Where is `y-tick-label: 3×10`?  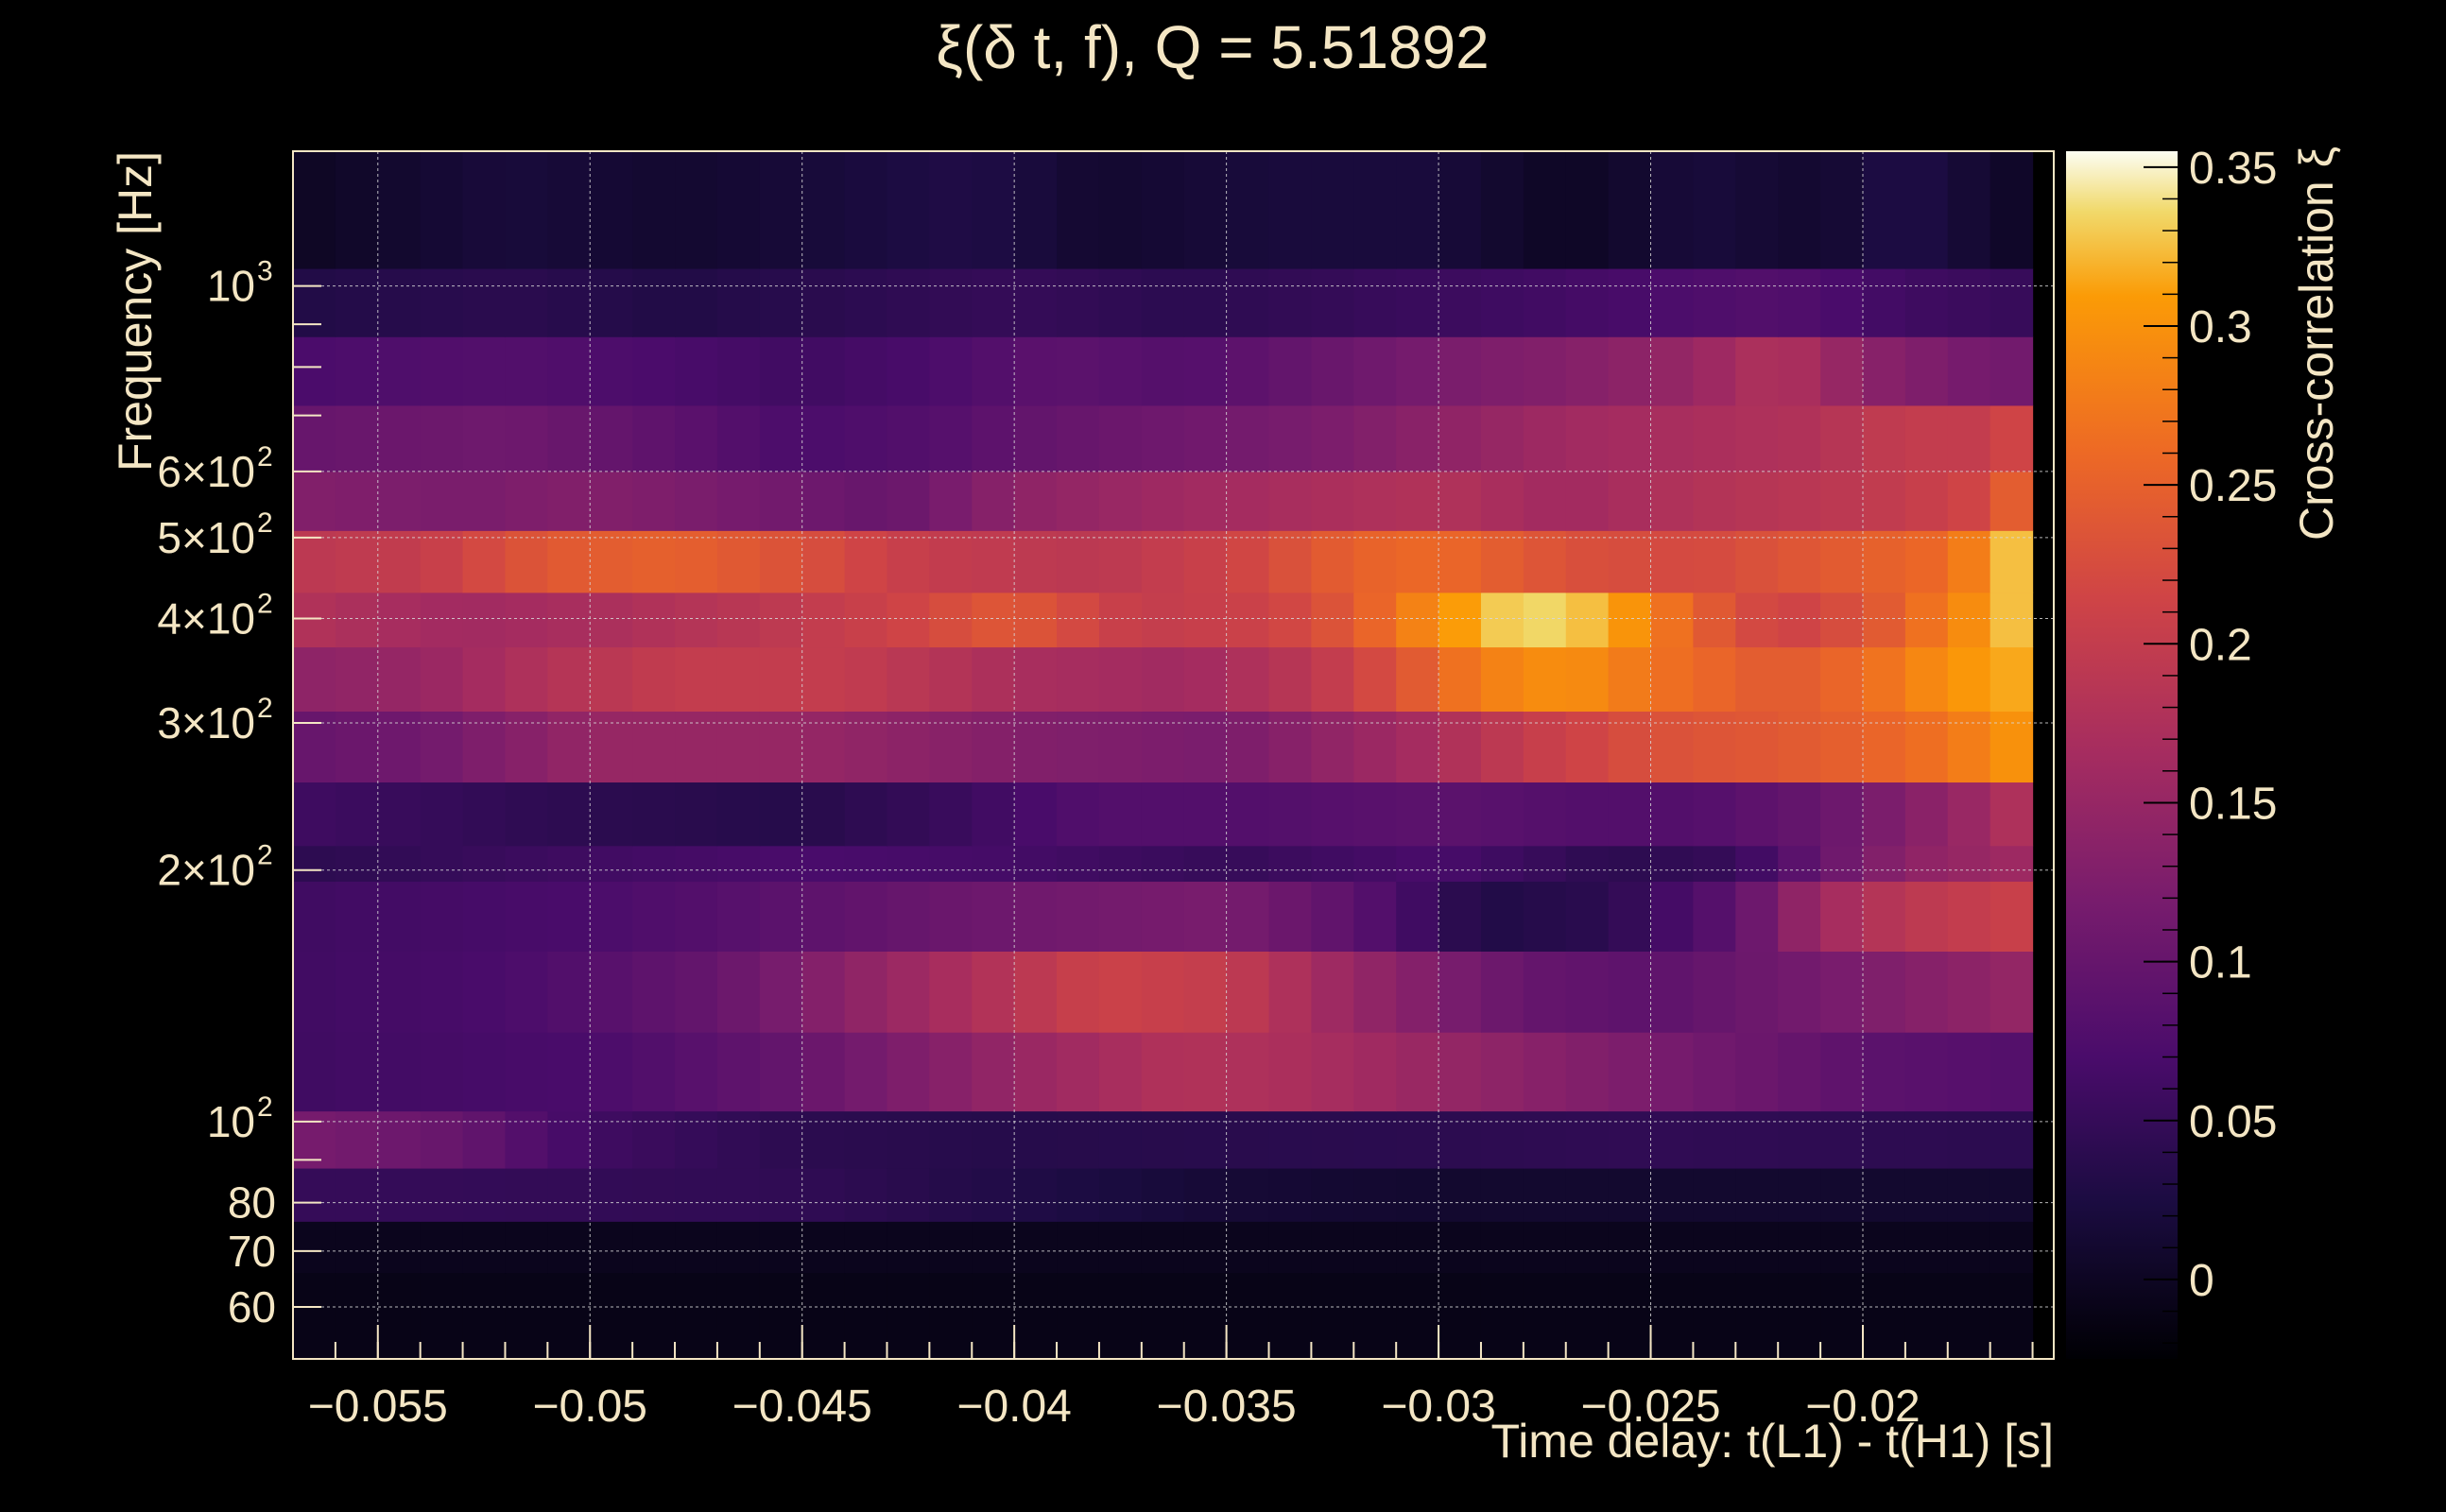 y-tick-label: 3×10 is located at coordinates (206, 722).